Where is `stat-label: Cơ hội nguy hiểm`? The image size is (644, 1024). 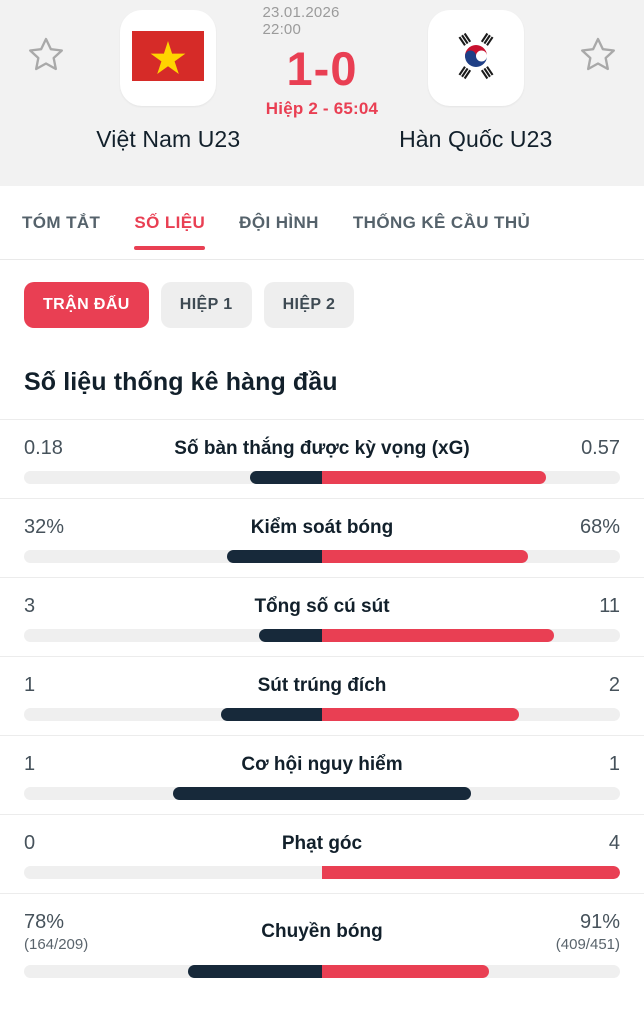 stat-label: Cơ hội nguy hiểm is located at coordinates (322, 764).